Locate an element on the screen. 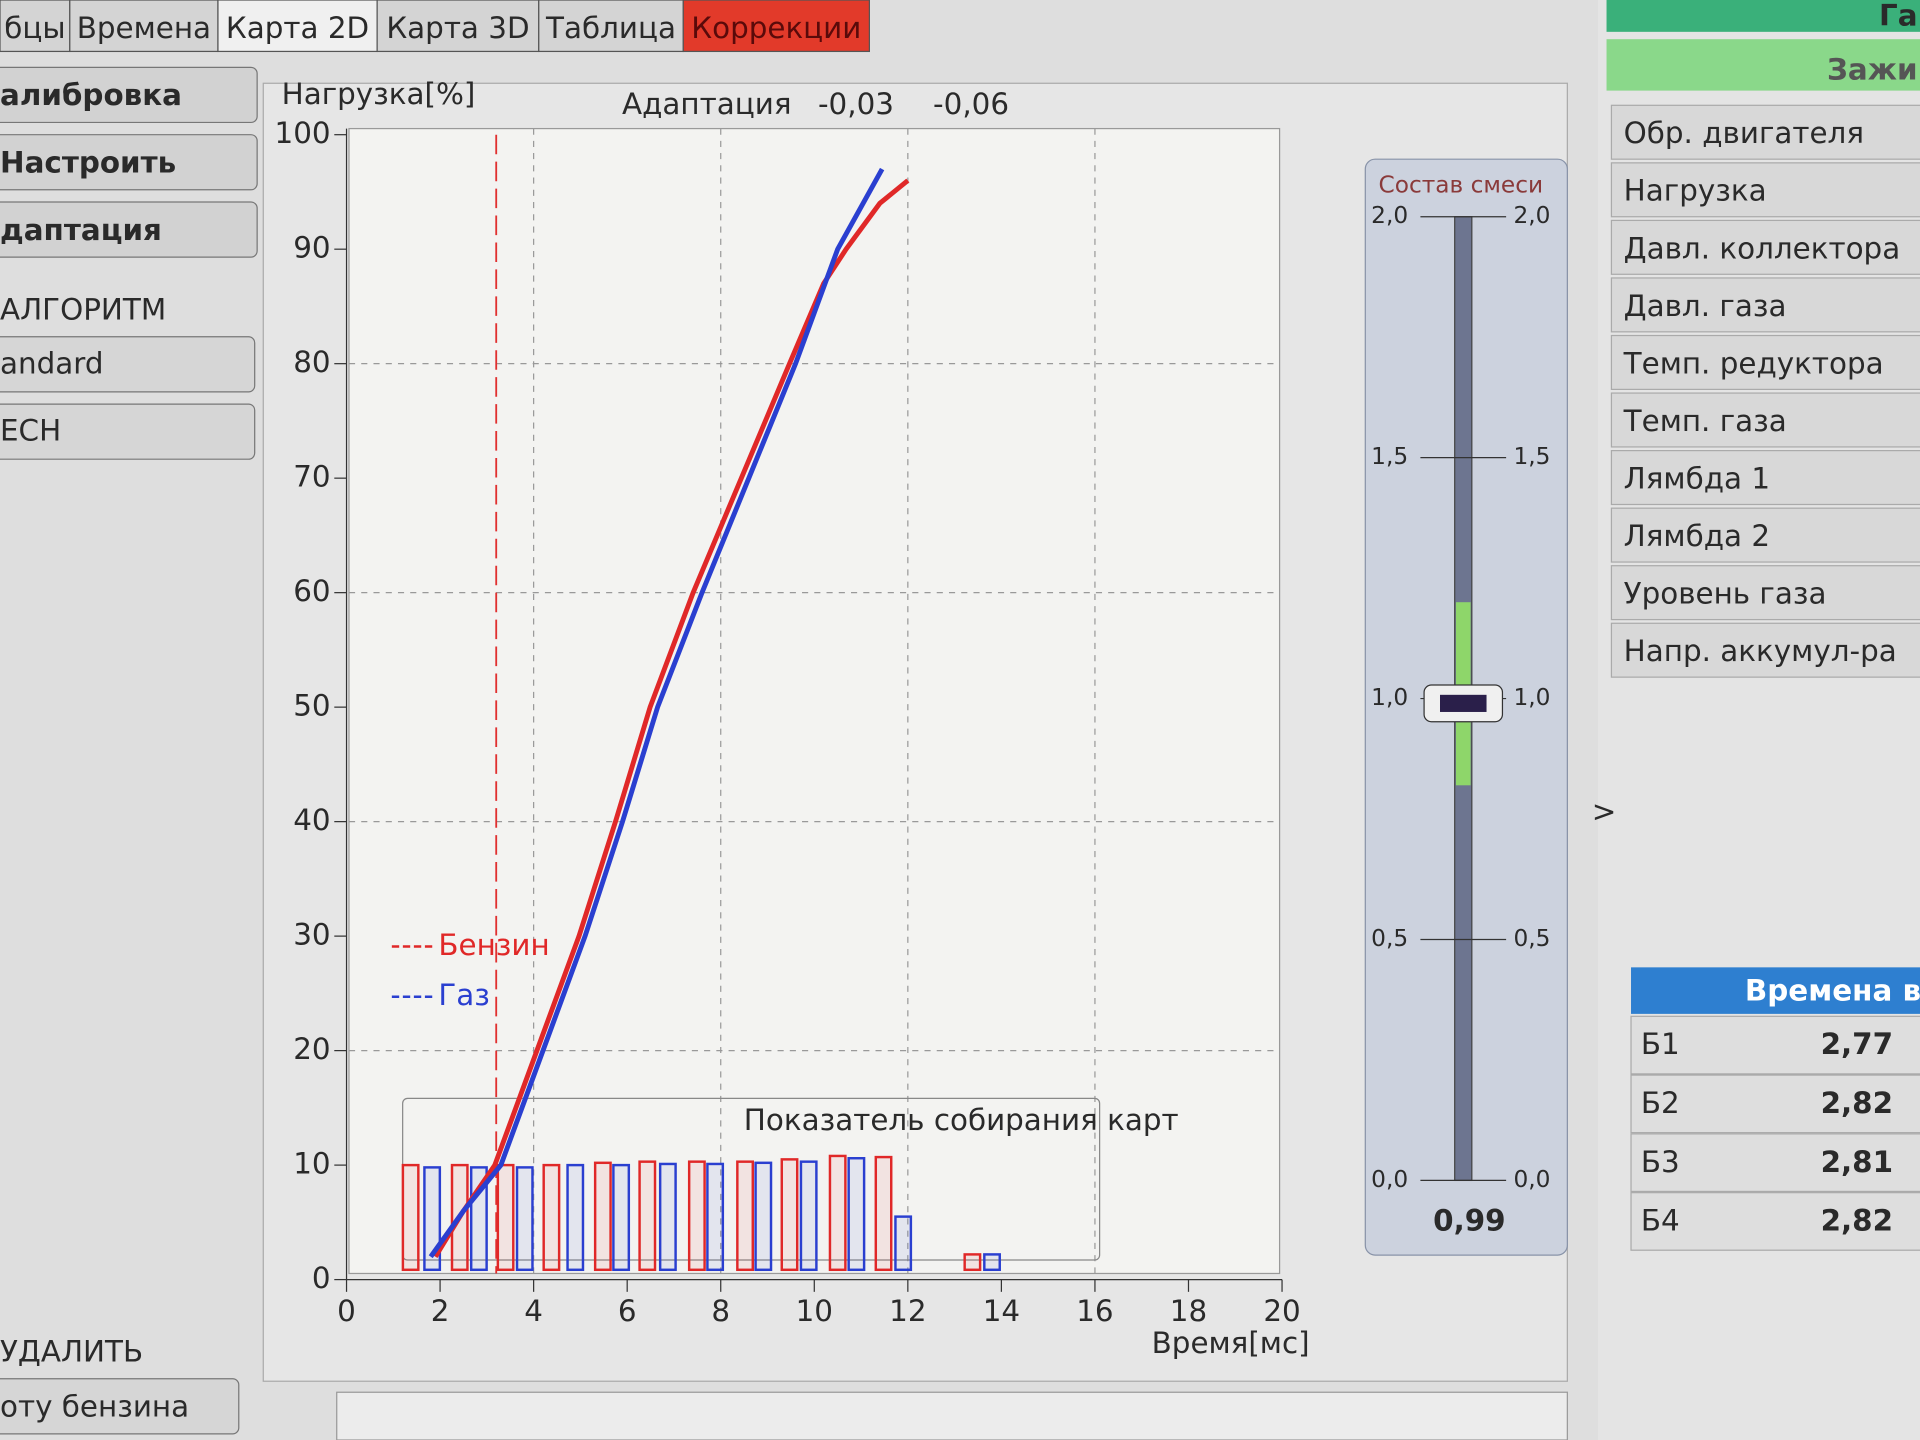 The width and height of the screenshot is (1920, 1440). gauge-title: Состав смеси is located at coordinates (1460, 185).